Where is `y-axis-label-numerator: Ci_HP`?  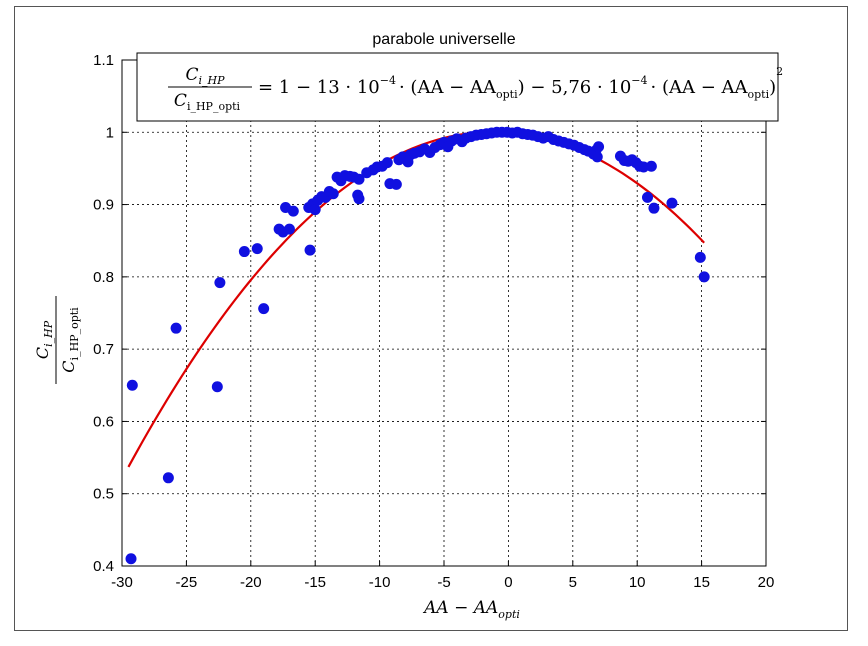
y-axis-label-numerator: Ci_HP is located at coordinates (44, 339).